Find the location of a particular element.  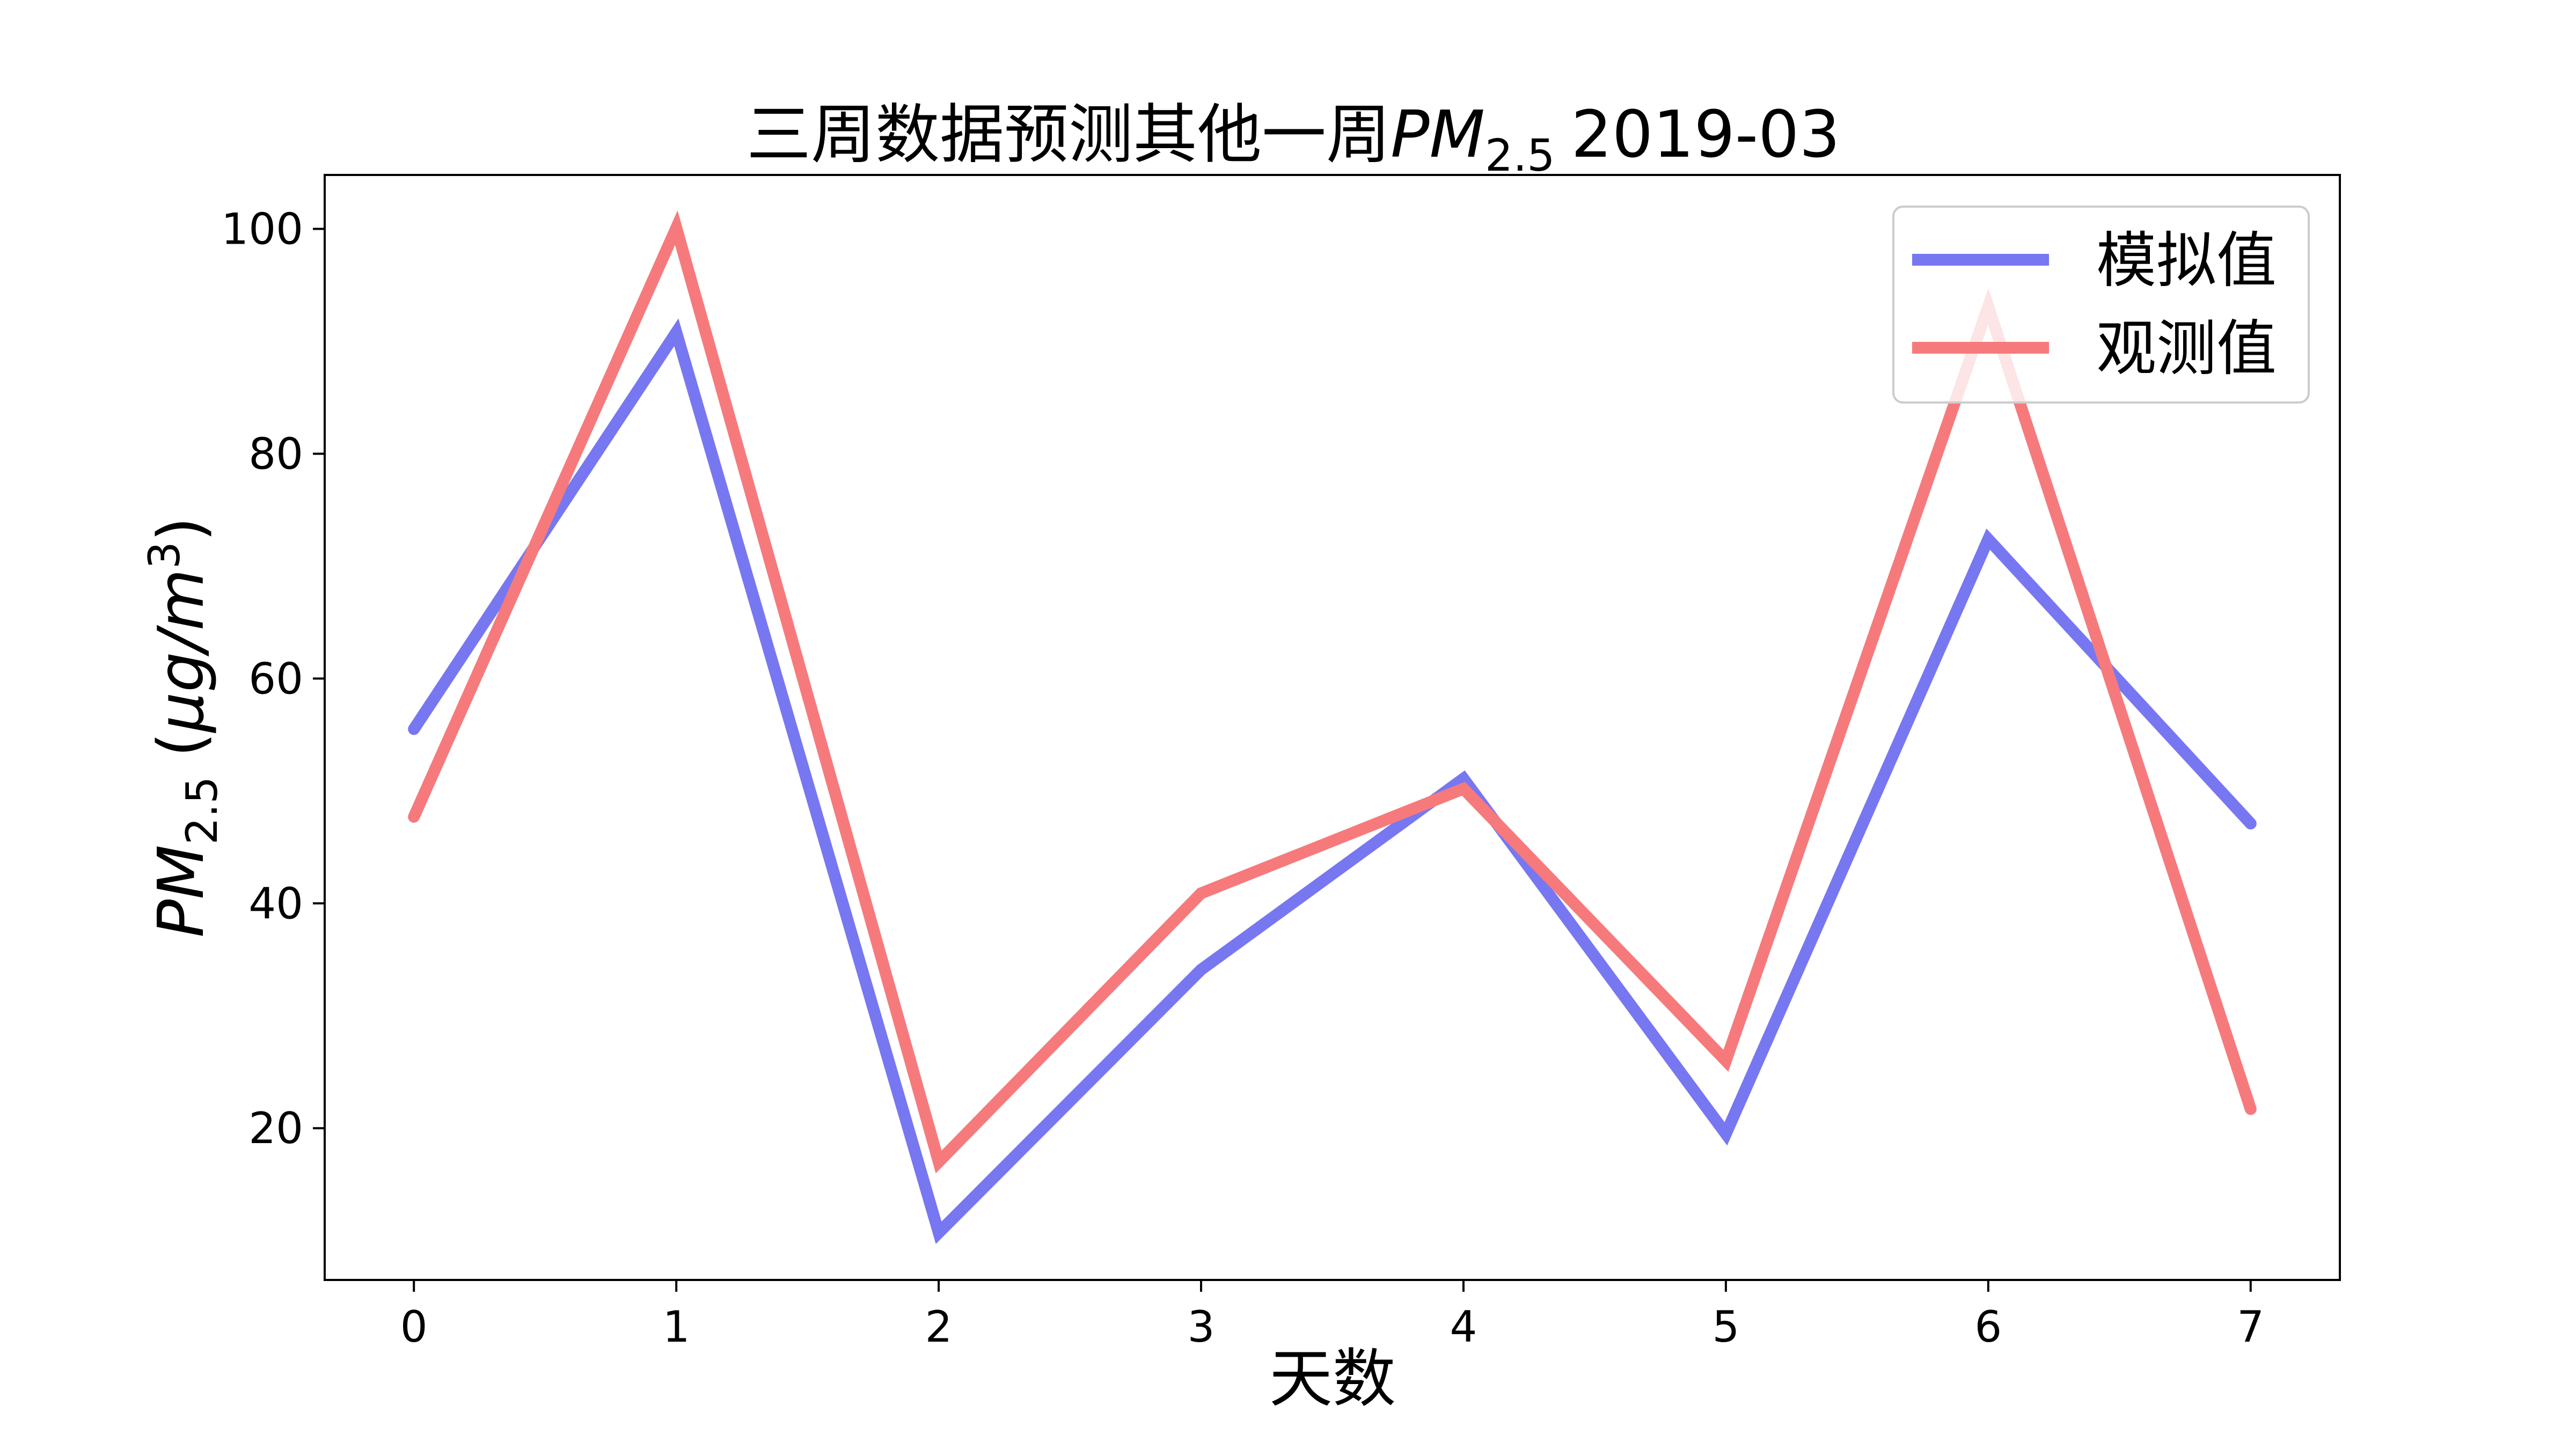

chart-title-main: 三周数据预测其他一周 is located at coordinates (1069, 135).